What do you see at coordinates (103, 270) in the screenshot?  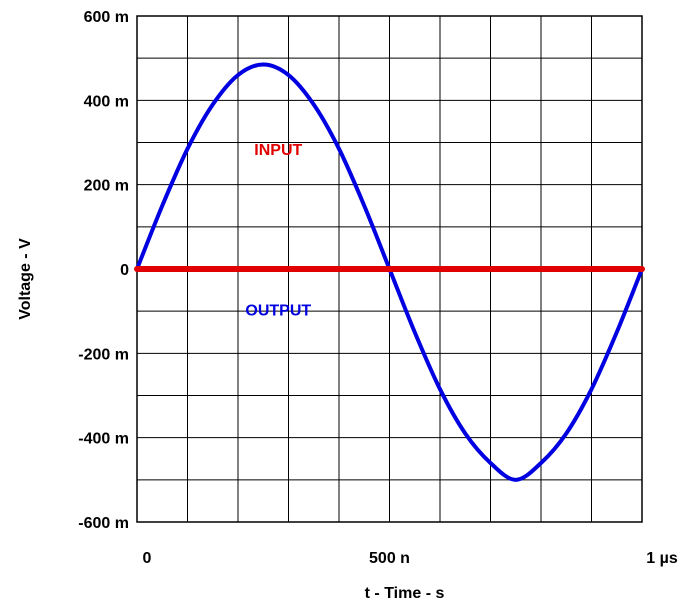 I see `y-axis-tick-labels: 600 m 400 m 200 m 0 -200 m -400 m -600 m` at bounding box center [103, 270].